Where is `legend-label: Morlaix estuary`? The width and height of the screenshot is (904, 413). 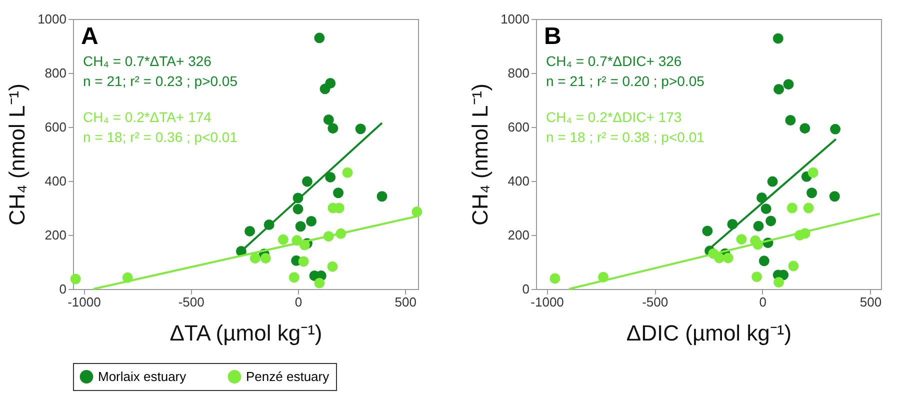 legend-label: Morlaix estuary is located at coordinates (142, 376).